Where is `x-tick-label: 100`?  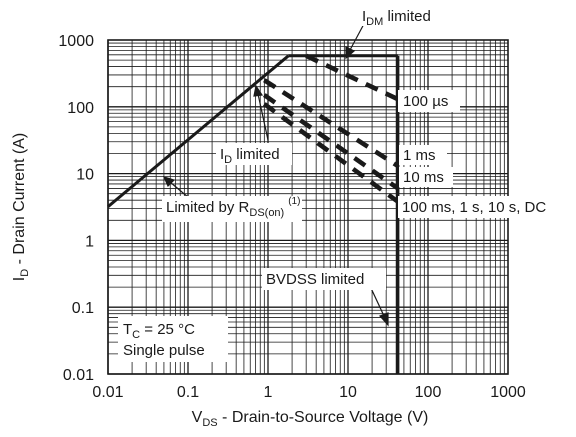
x-tick-label: 100 is located at coordinates (428, 392).